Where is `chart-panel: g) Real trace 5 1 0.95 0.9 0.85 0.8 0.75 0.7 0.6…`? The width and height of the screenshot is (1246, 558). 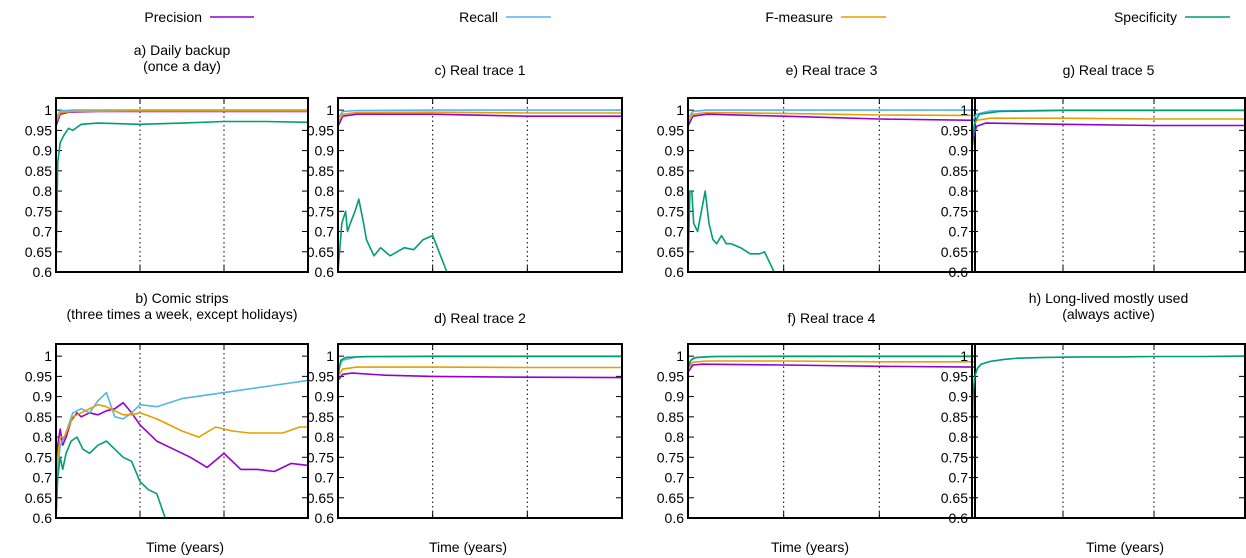
chart-panel: g) Real trace 5 1 0.95 0.9 0.85 0.8 0.75 0.7 0.6… is located at coordinates (1093, 171).